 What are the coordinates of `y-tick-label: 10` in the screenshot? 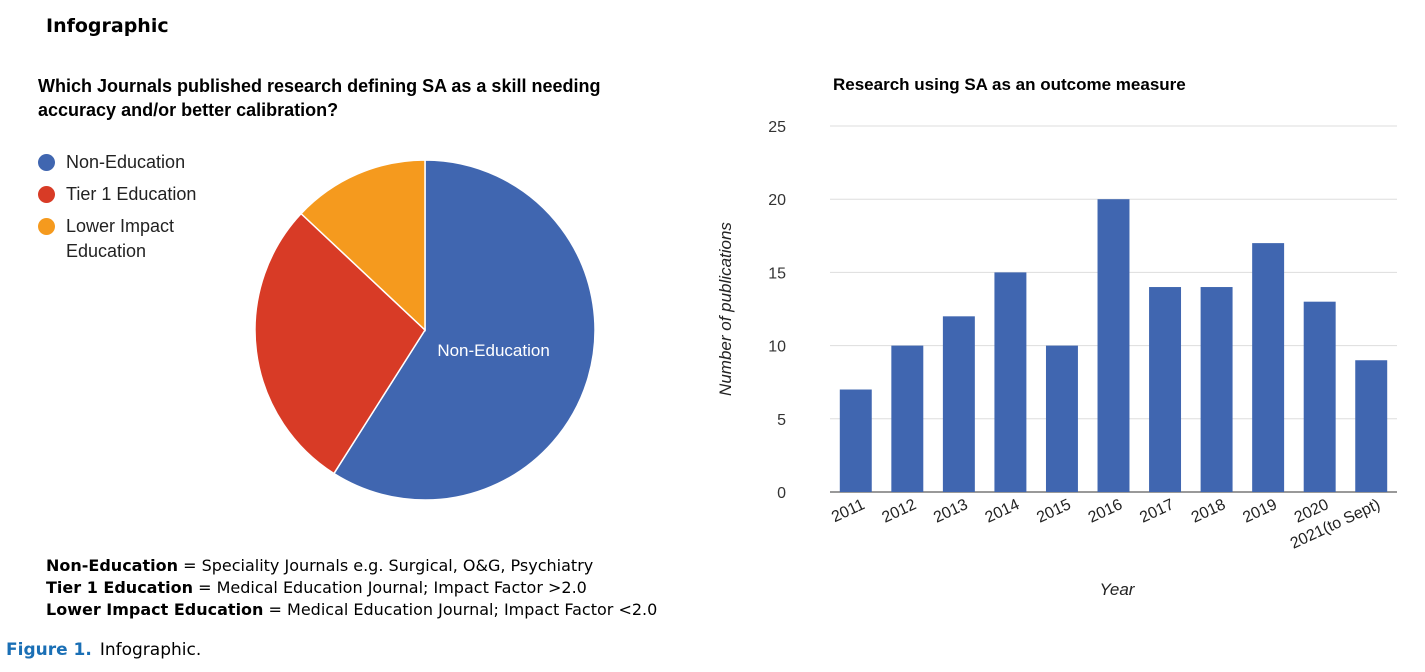 It's located at (777, 347).